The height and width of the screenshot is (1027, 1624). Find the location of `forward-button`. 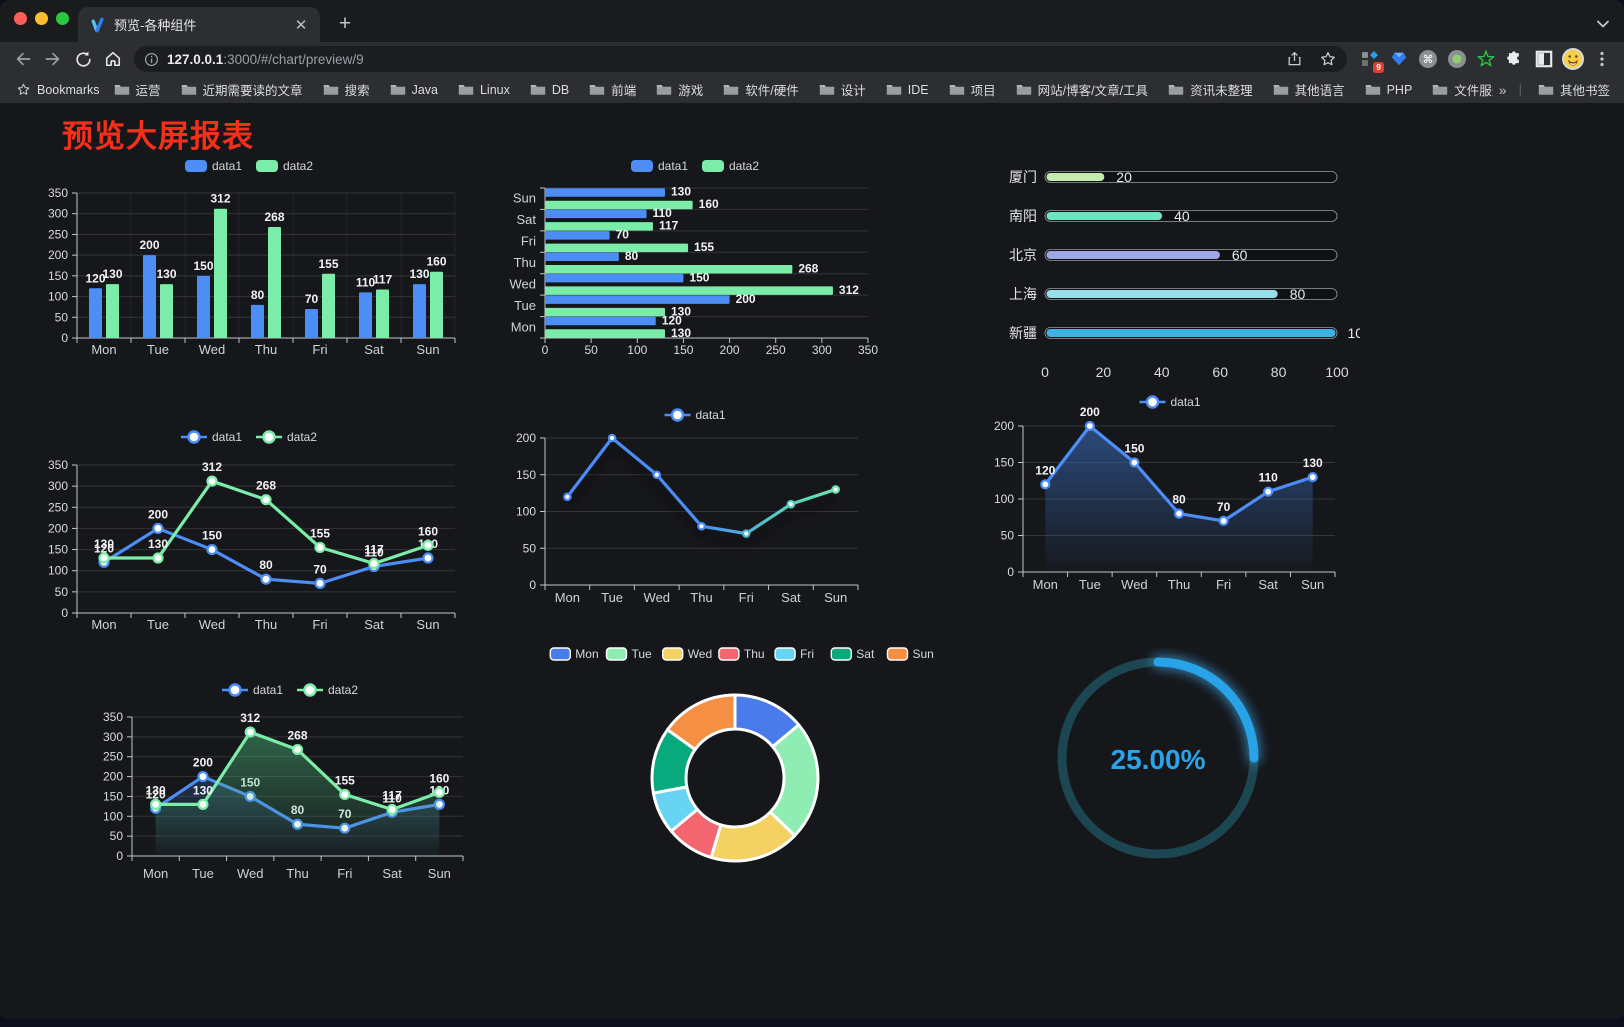

forward-button is located at coordinates (53, 59).